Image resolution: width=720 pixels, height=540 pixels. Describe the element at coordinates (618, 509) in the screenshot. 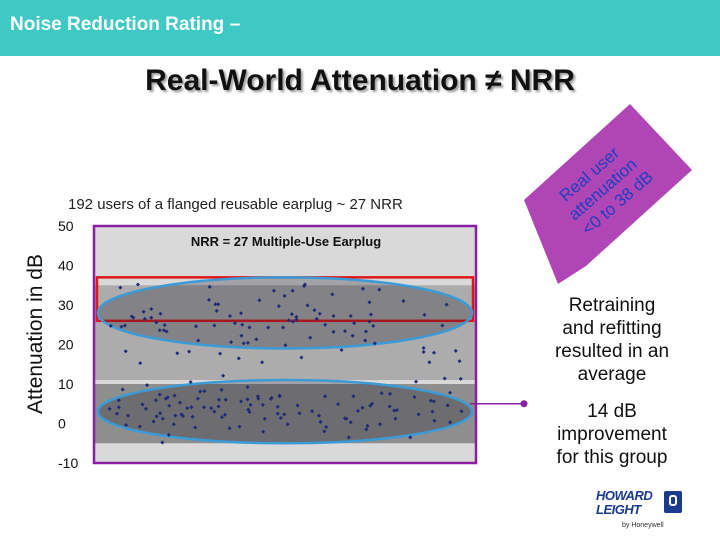

I see `logo-text-leight: LEIGHT` at that location.